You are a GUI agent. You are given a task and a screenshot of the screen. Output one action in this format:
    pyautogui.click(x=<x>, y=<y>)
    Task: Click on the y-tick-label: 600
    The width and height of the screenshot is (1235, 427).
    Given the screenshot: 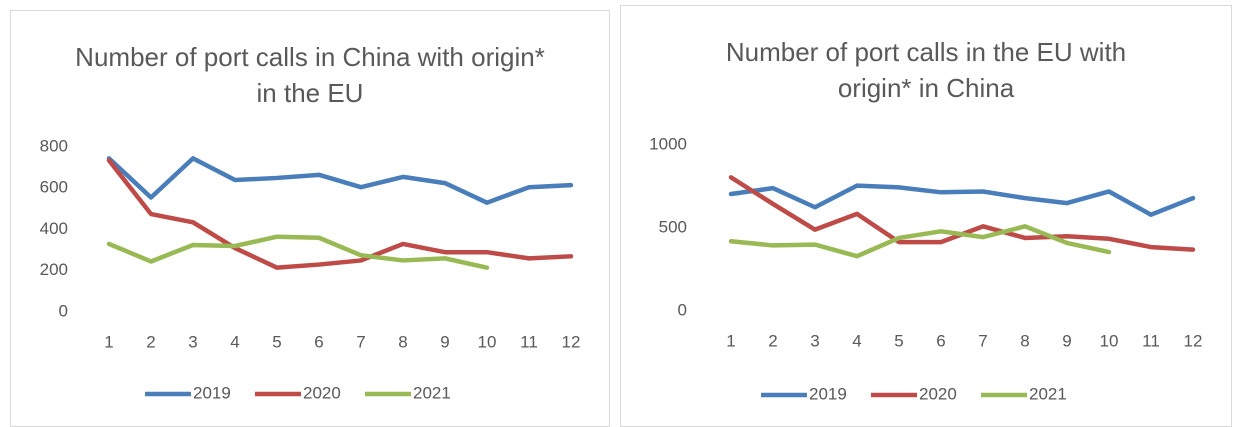 What is the action you would take?
    pyautogui.click(x=54, y=187)
    